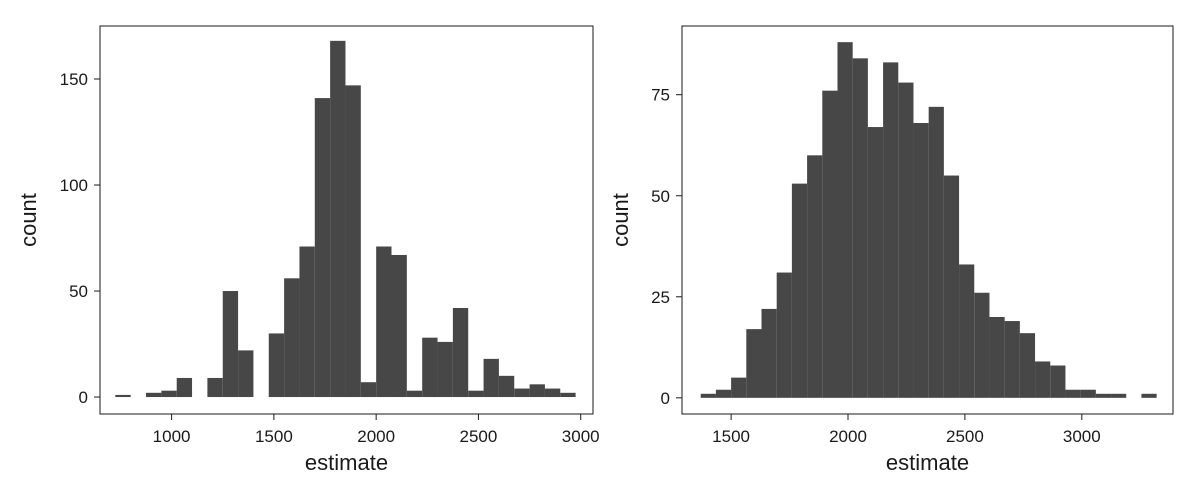 The width and height of the screenshot is (1200, 500). What do you see at coordinates (172, 436) in the screenshot?
I see `x-tick-label: 1000` at bounding box center [172, 436].